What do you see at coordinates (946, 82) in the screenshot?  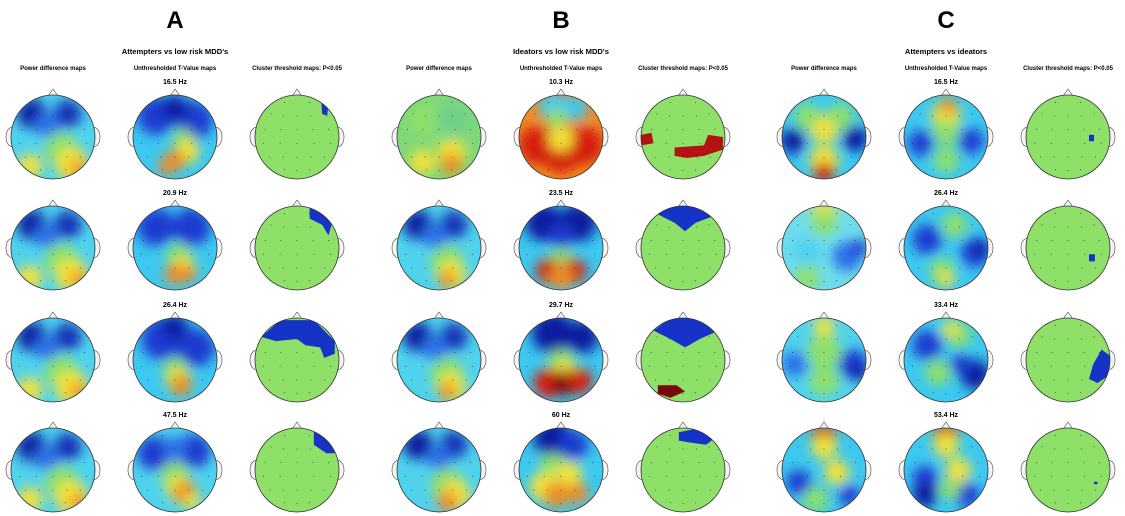 I see `frequency-label: 16.5 Hz` at bounding box center [946, 82].